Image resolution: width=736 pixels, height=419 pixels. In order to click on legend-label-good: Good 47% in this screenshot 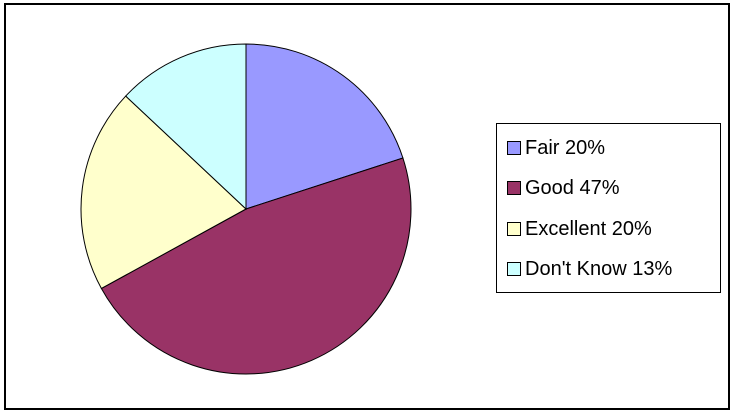, I will do `click(572, 187)`.